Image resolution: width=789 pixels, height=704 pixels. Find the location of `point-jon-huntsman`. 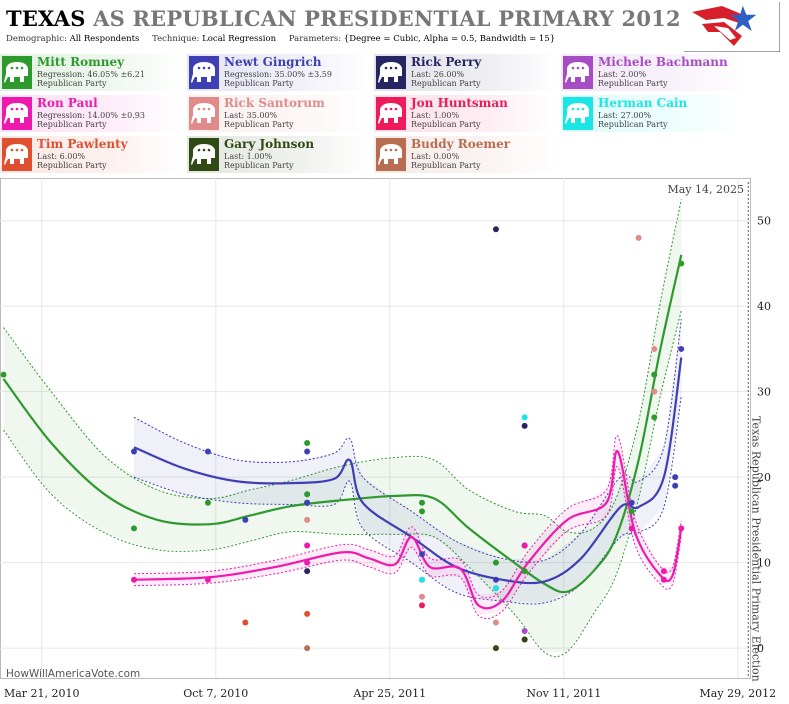

point-jon-huntsman is located at coordinates (421, 605).